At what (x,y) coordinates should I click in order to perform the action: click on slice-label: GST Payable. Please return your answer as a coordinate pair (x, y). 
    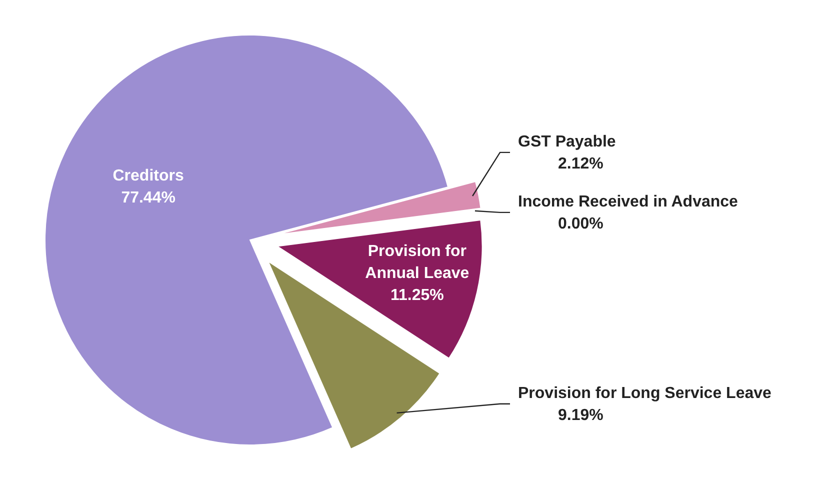
    Looking at the image, I should click on (567, 141).